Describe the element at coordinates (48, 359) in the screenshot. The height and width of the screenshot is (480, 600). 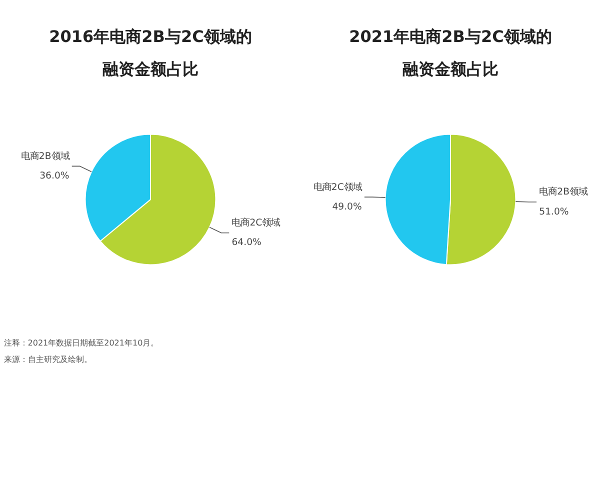
I see `source-note: 来源：自主研究及绘制。` at that location.